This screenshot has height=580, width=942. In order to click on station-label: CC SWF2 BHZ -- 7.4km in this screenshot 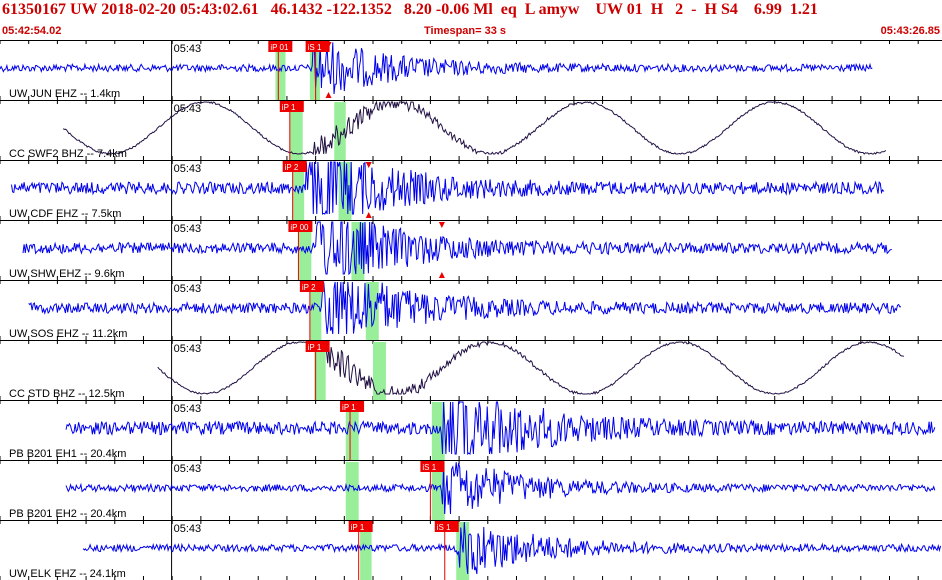, I will do `click(68, 154)`.